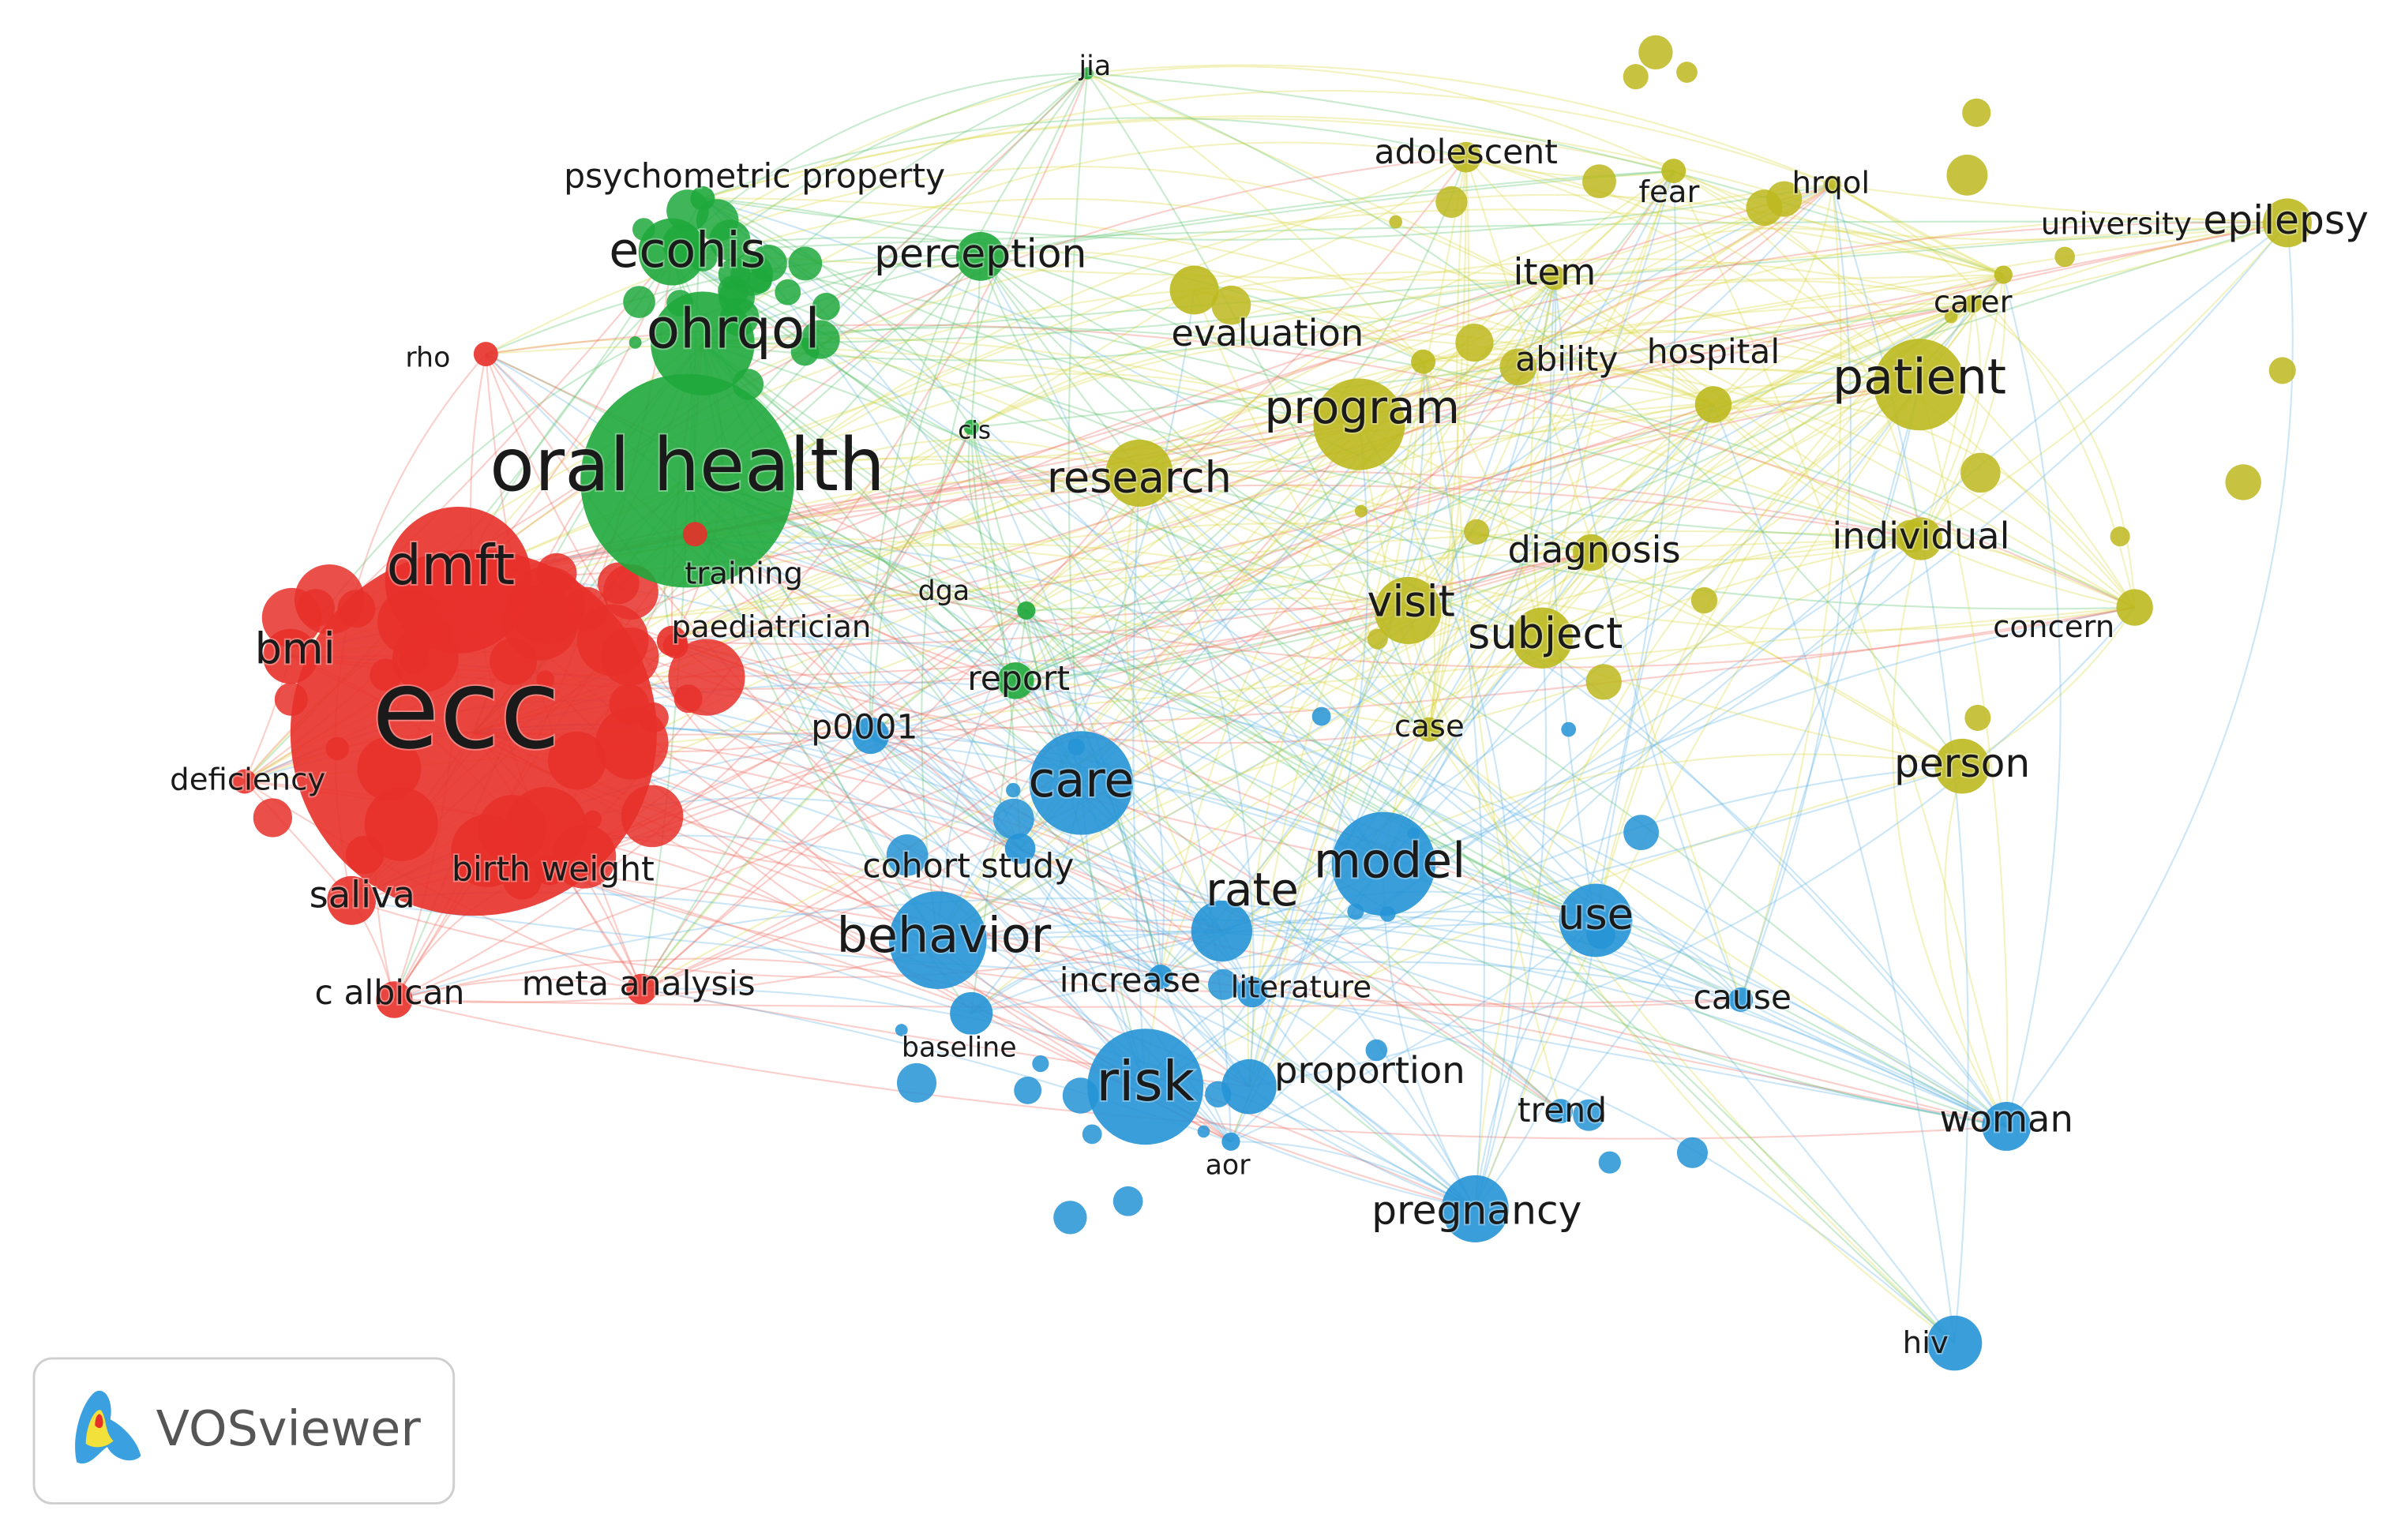 This screenshot has height=1540, width=2390. I want to click on node-label: ohrqol, so click(733, 330).